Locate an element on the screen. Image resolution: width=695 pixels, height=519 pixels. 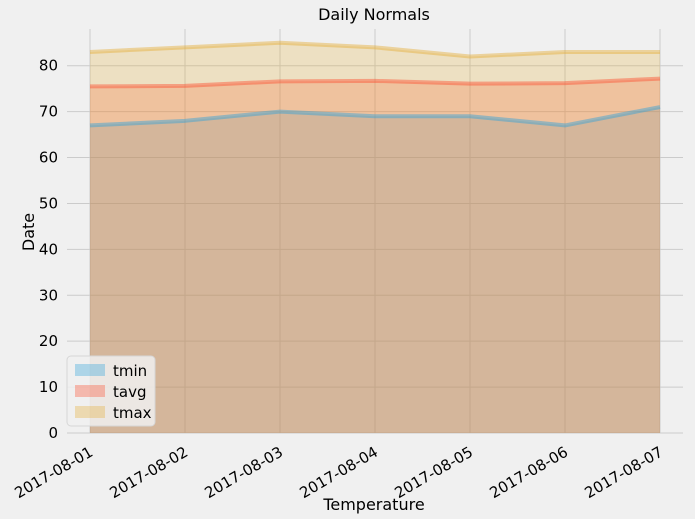
legend: tmin tavg tmax is located at coordinates (111, 391).